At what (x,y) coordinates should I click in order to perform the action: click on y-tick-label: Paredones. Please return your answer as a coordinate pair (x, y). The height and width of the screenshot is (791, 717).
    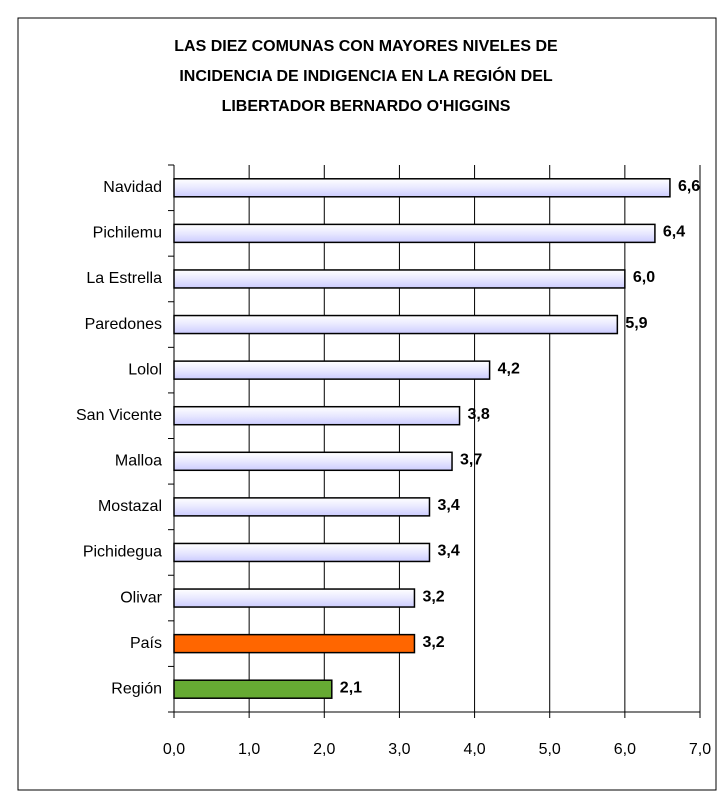
    Looking at the image, I should click on (123, 324).